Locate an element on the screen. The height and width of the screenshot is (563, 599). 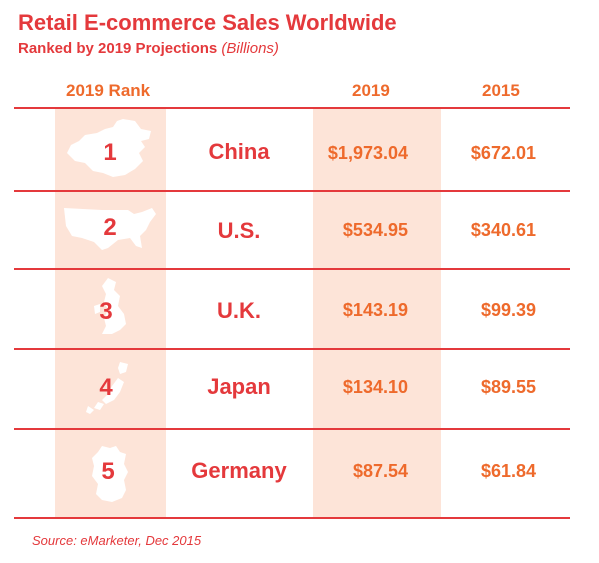
table-row: 2 U.S. $534.95 $340.61 is located at coordinates (299, 230).